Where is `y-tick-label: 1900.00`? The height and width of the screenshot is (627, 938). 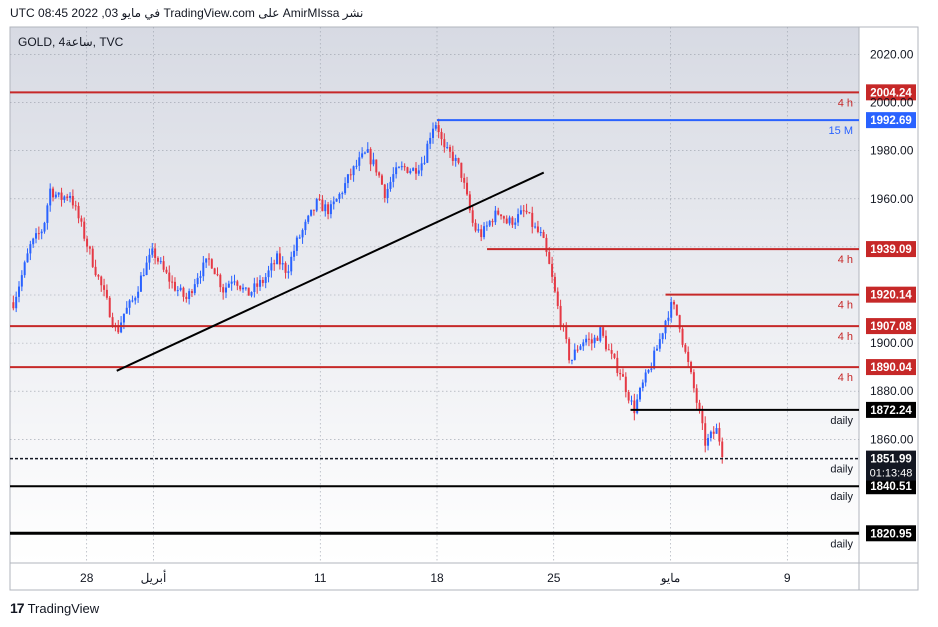
y-tick-label: 1900.00 is located at coordinates (892, 343).